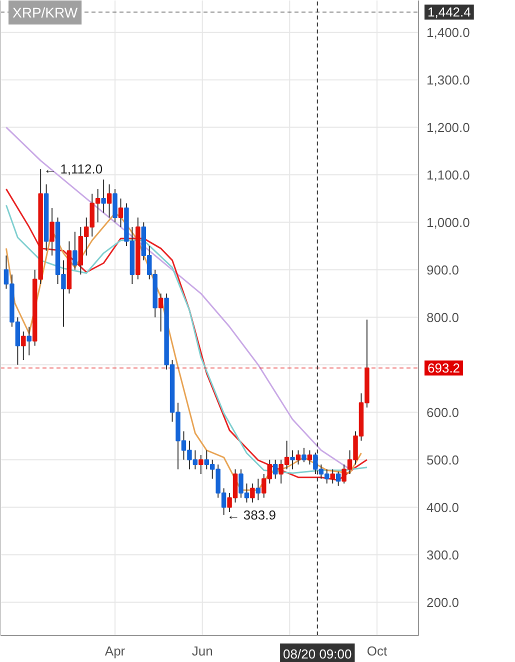  I want to click on y-tick-label: 400.0, so click(443, 507).